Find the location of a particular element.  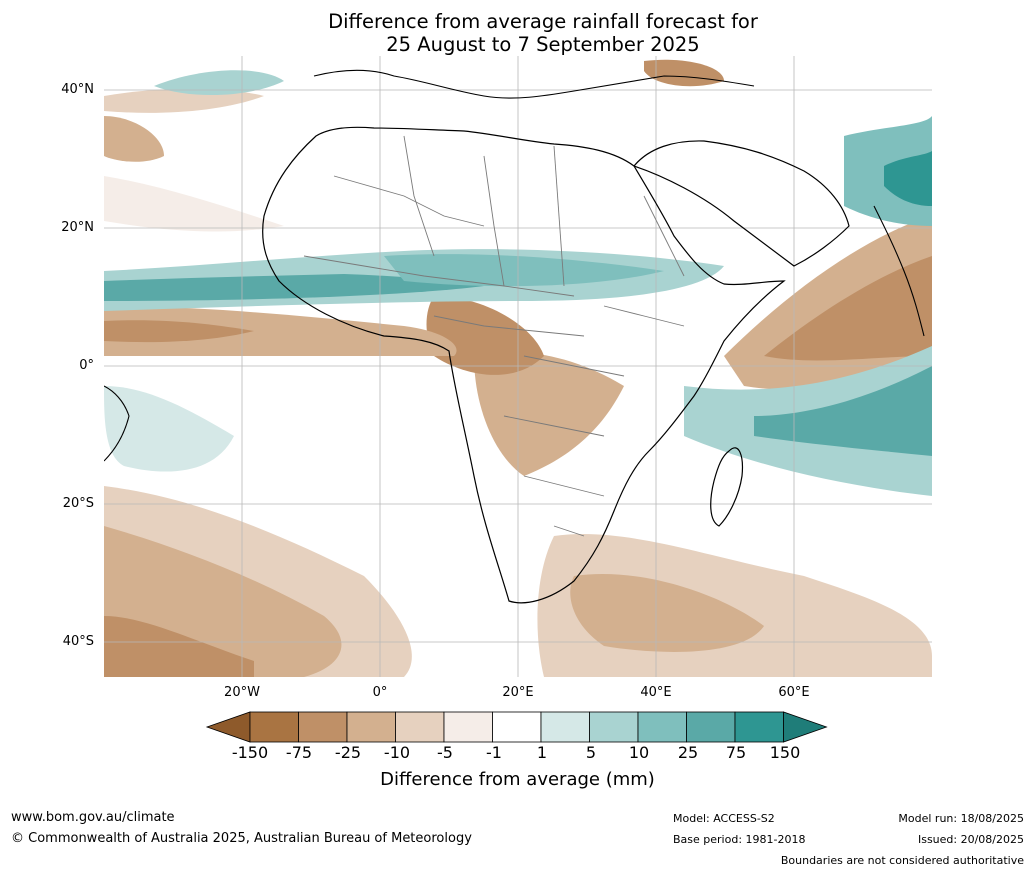

lon-label-20e: 20°E is located at coordinates (518, 692).